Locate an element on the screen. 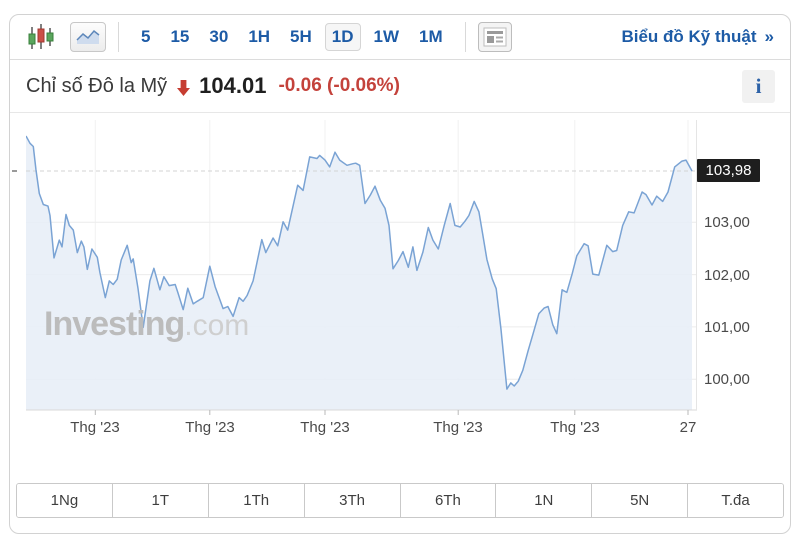  range-3th: 3Th is located at coordinates (352, 500).